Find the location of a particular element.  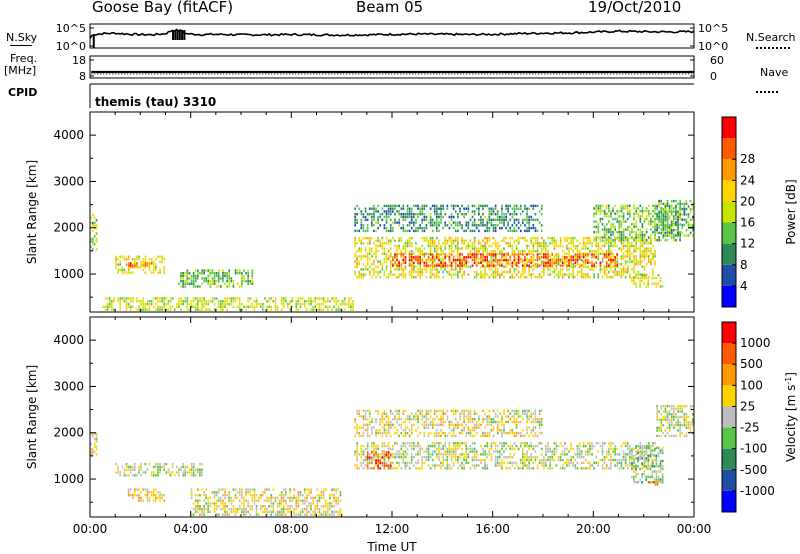

noise-right-tick-label: 10^0 is located at coordinates (713, 46).